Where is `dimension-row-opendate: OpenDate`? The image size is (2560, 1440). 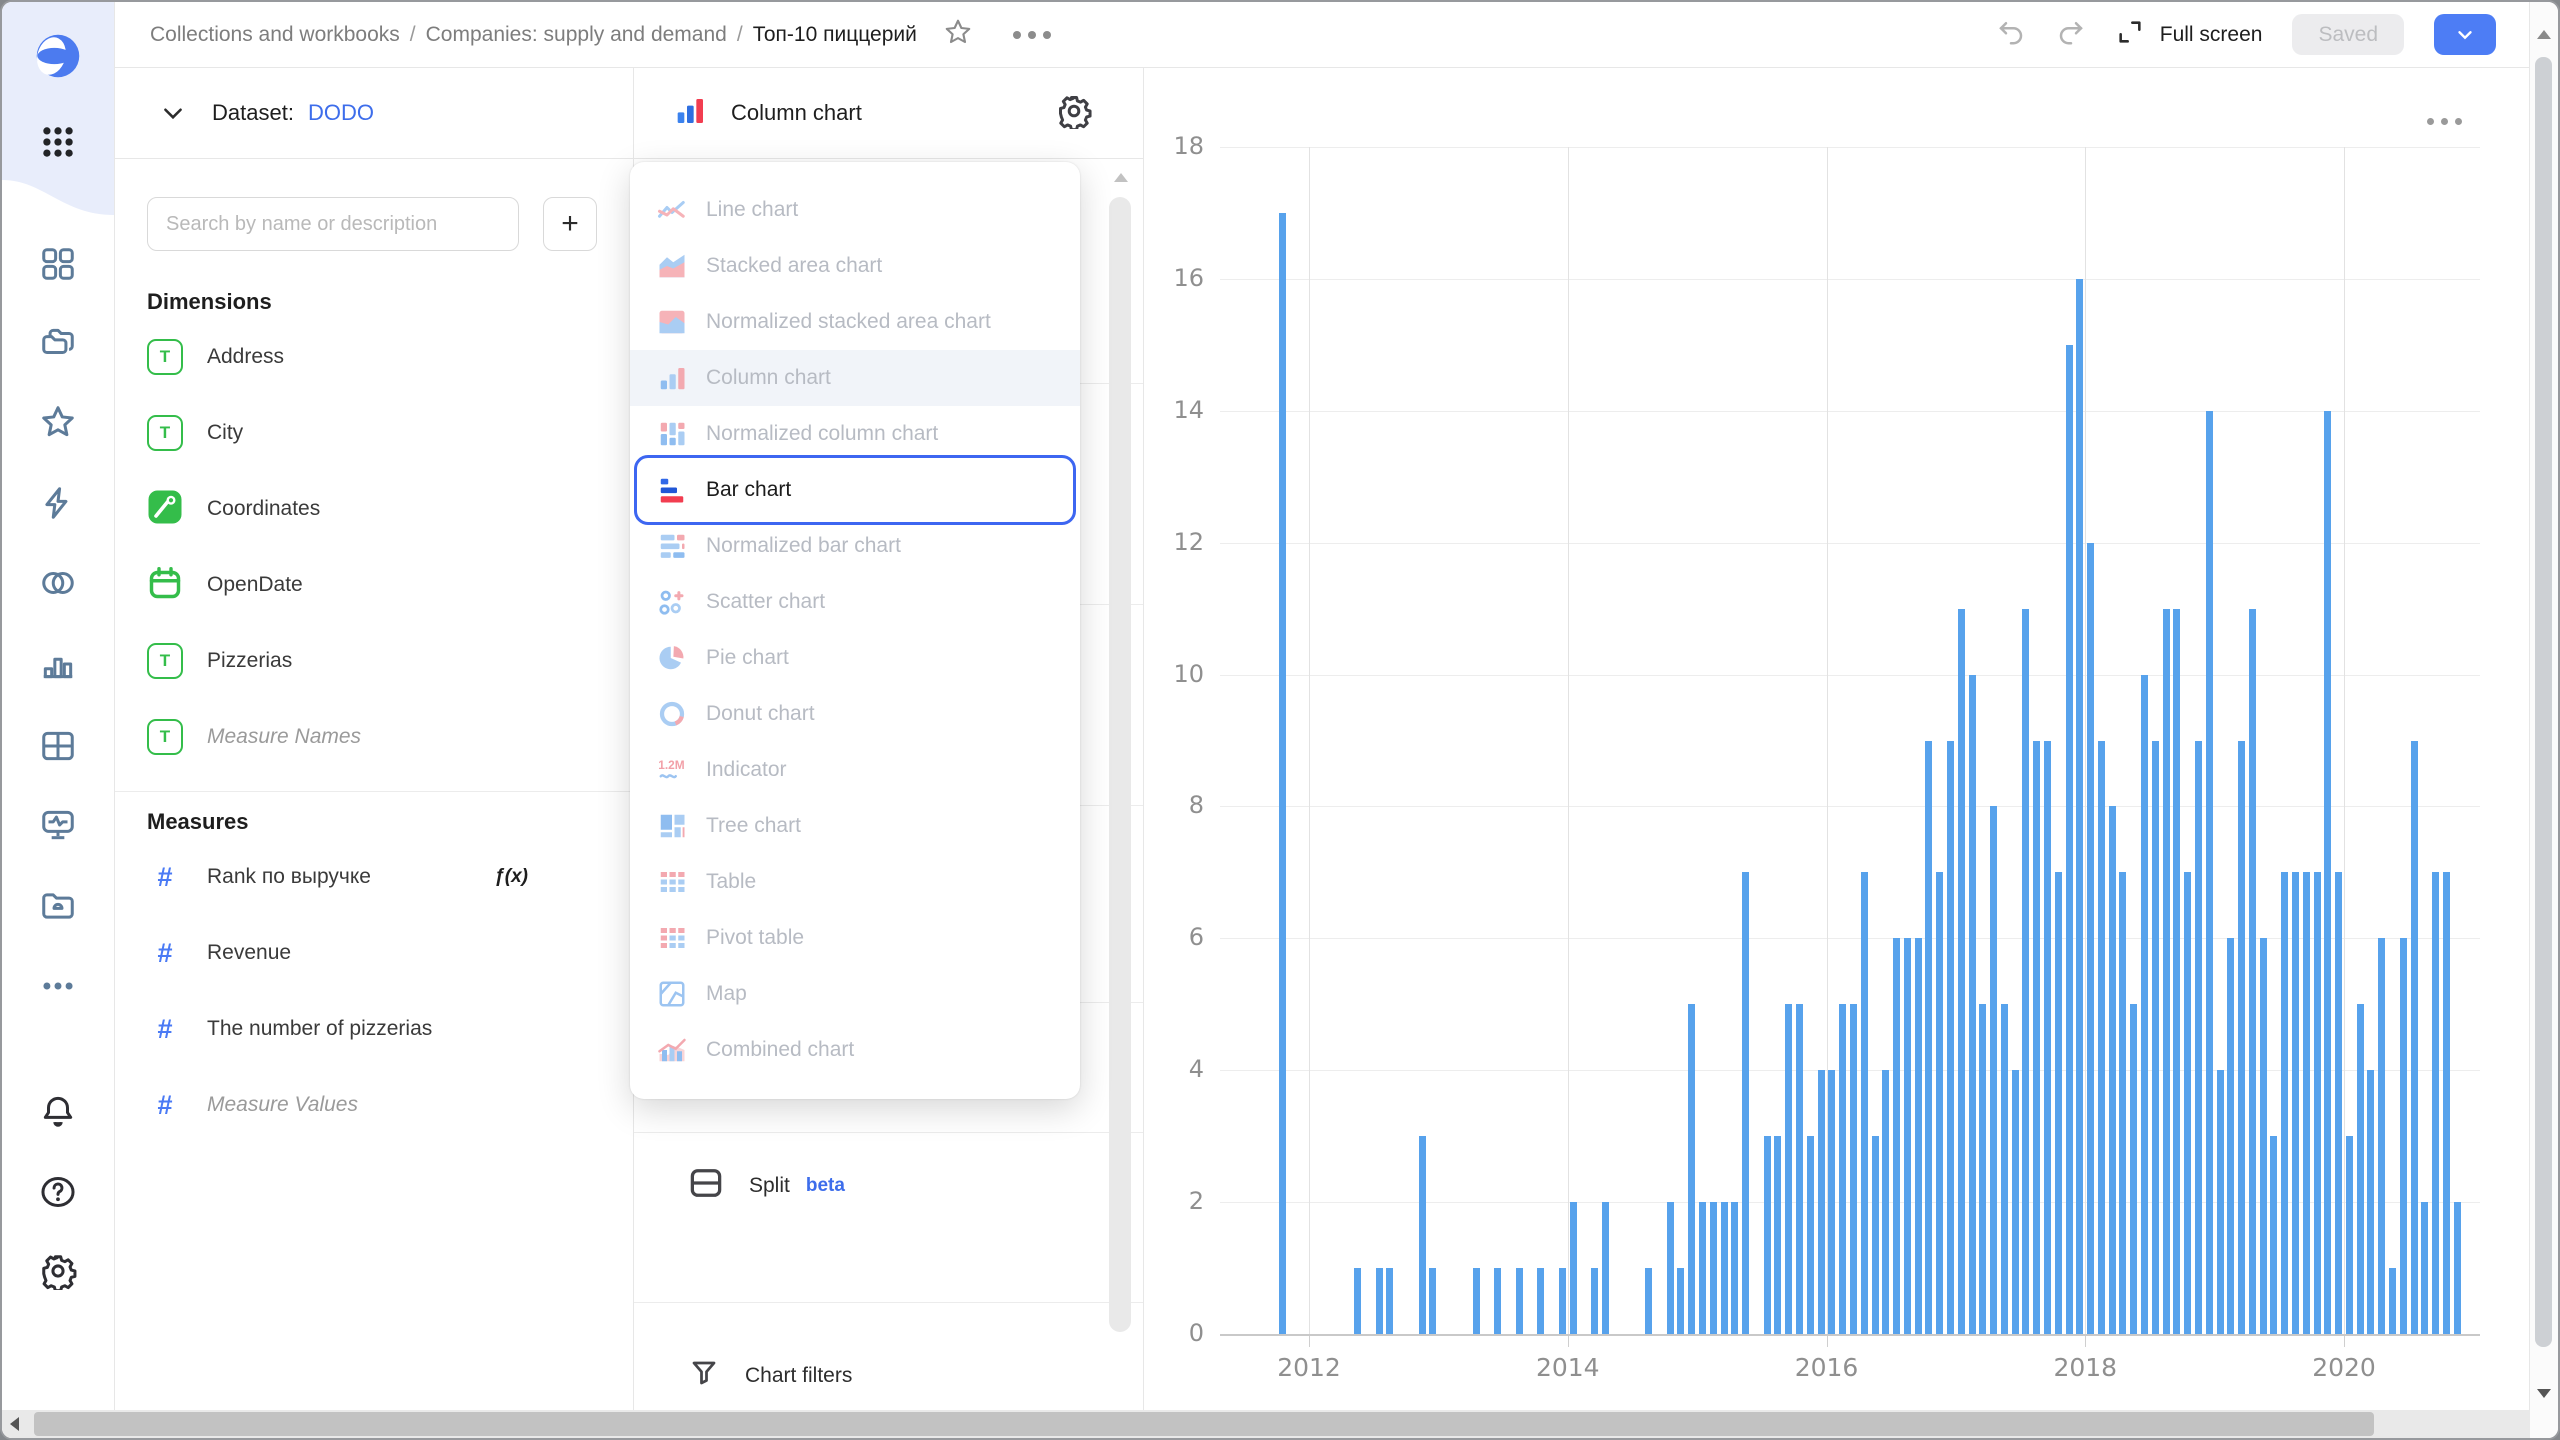 dimension-row-opendate: OpenDate is located at coordinates (390, 585).